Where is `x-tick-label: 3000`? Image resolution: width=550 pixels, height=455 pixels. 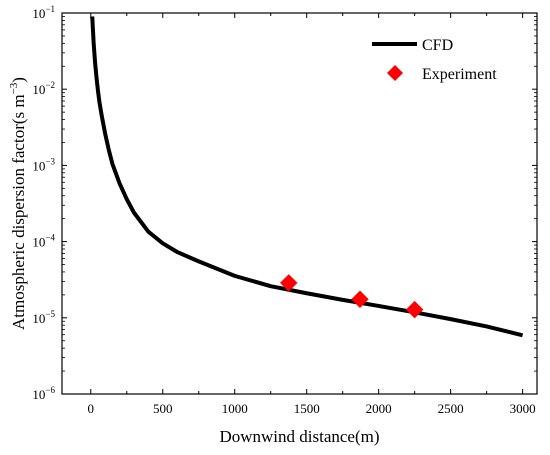 x-tick-label: 3000 is located at coordinates (523, 408).